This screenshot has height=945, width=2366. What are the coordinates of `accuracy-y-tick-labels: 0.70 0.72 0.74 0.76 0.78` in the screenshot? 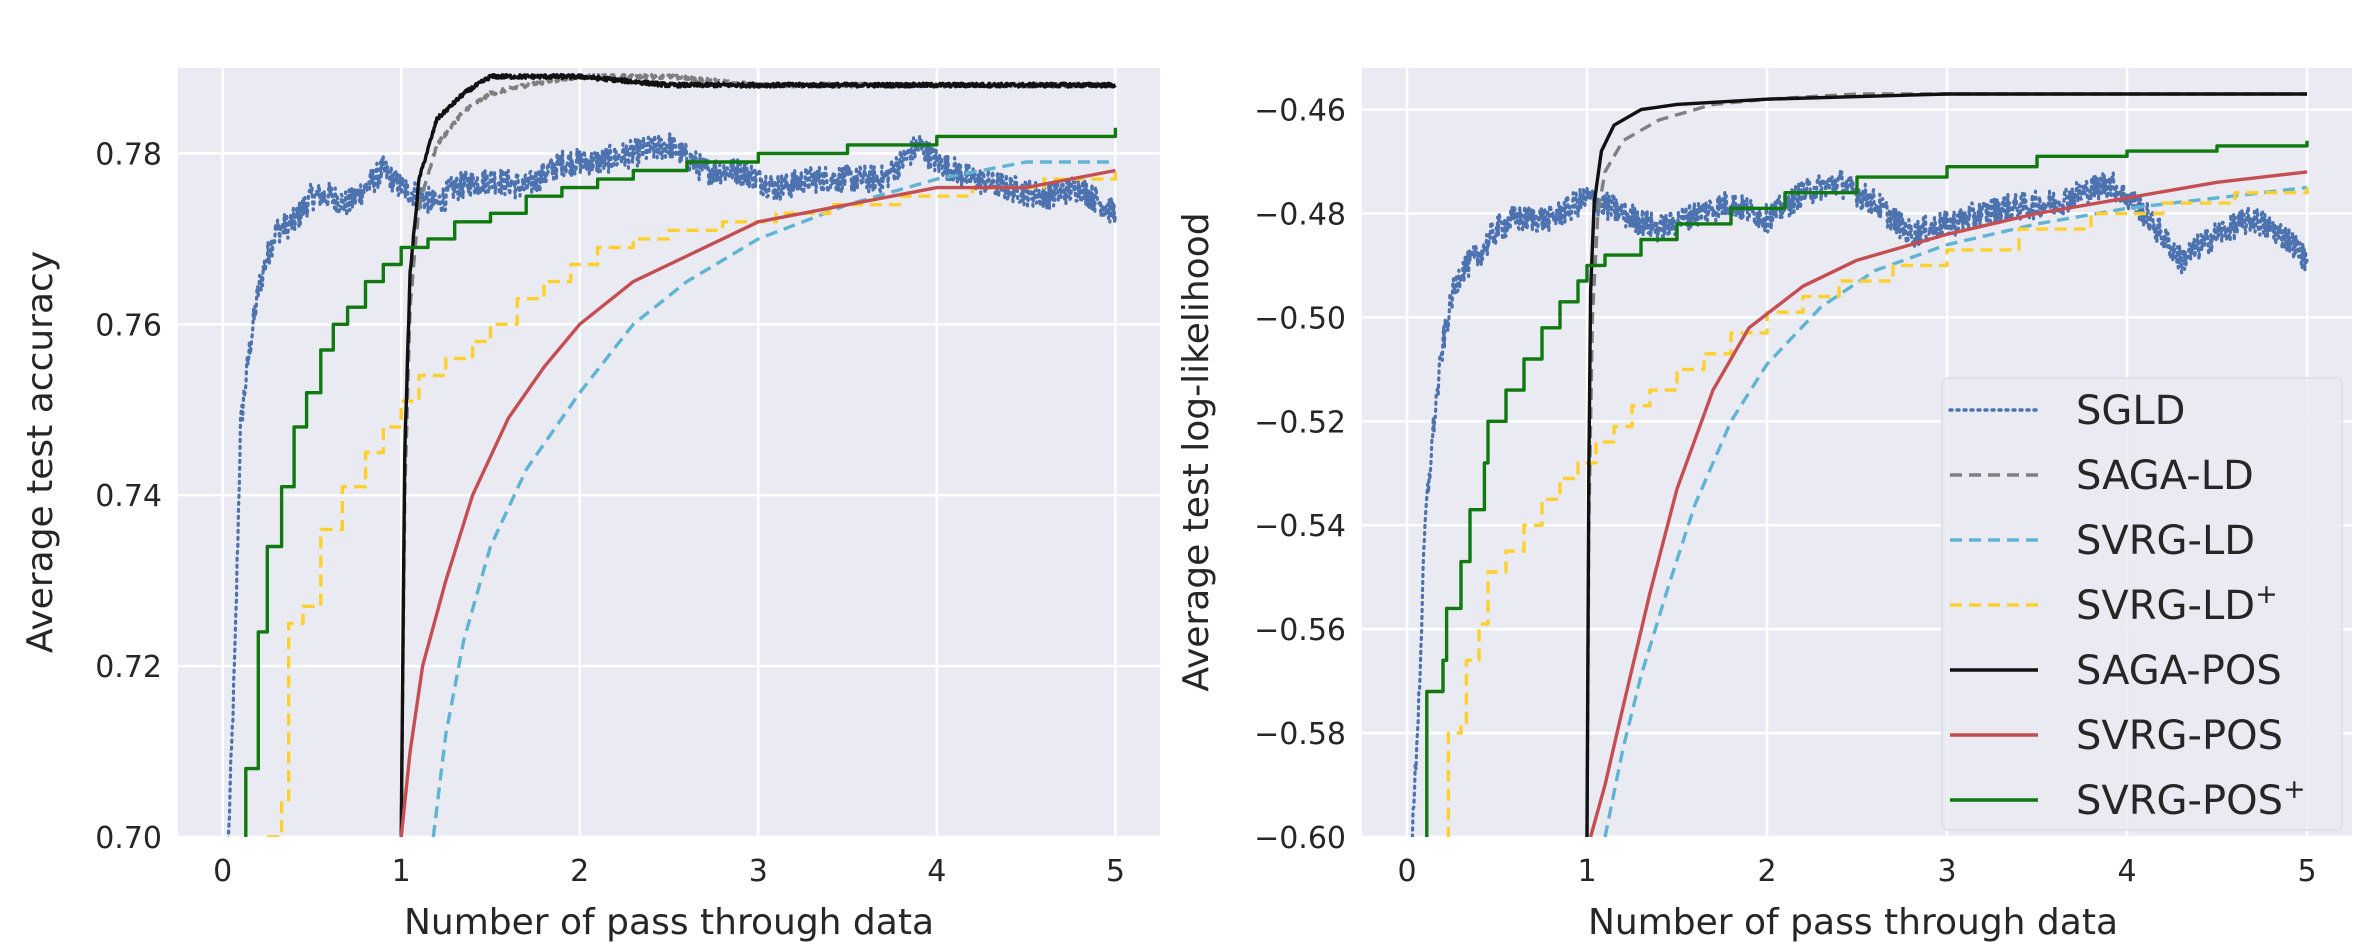 It's located at (128, 496).